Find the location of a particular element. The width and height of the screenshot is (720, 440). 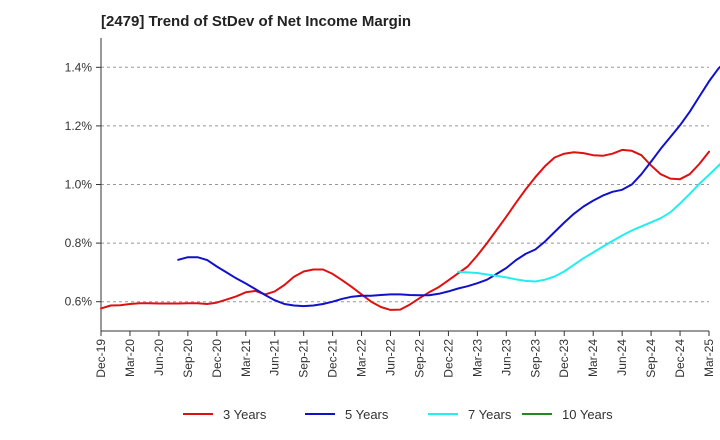

y-tick-label: 1.4% is located at coordinates (79, 67).